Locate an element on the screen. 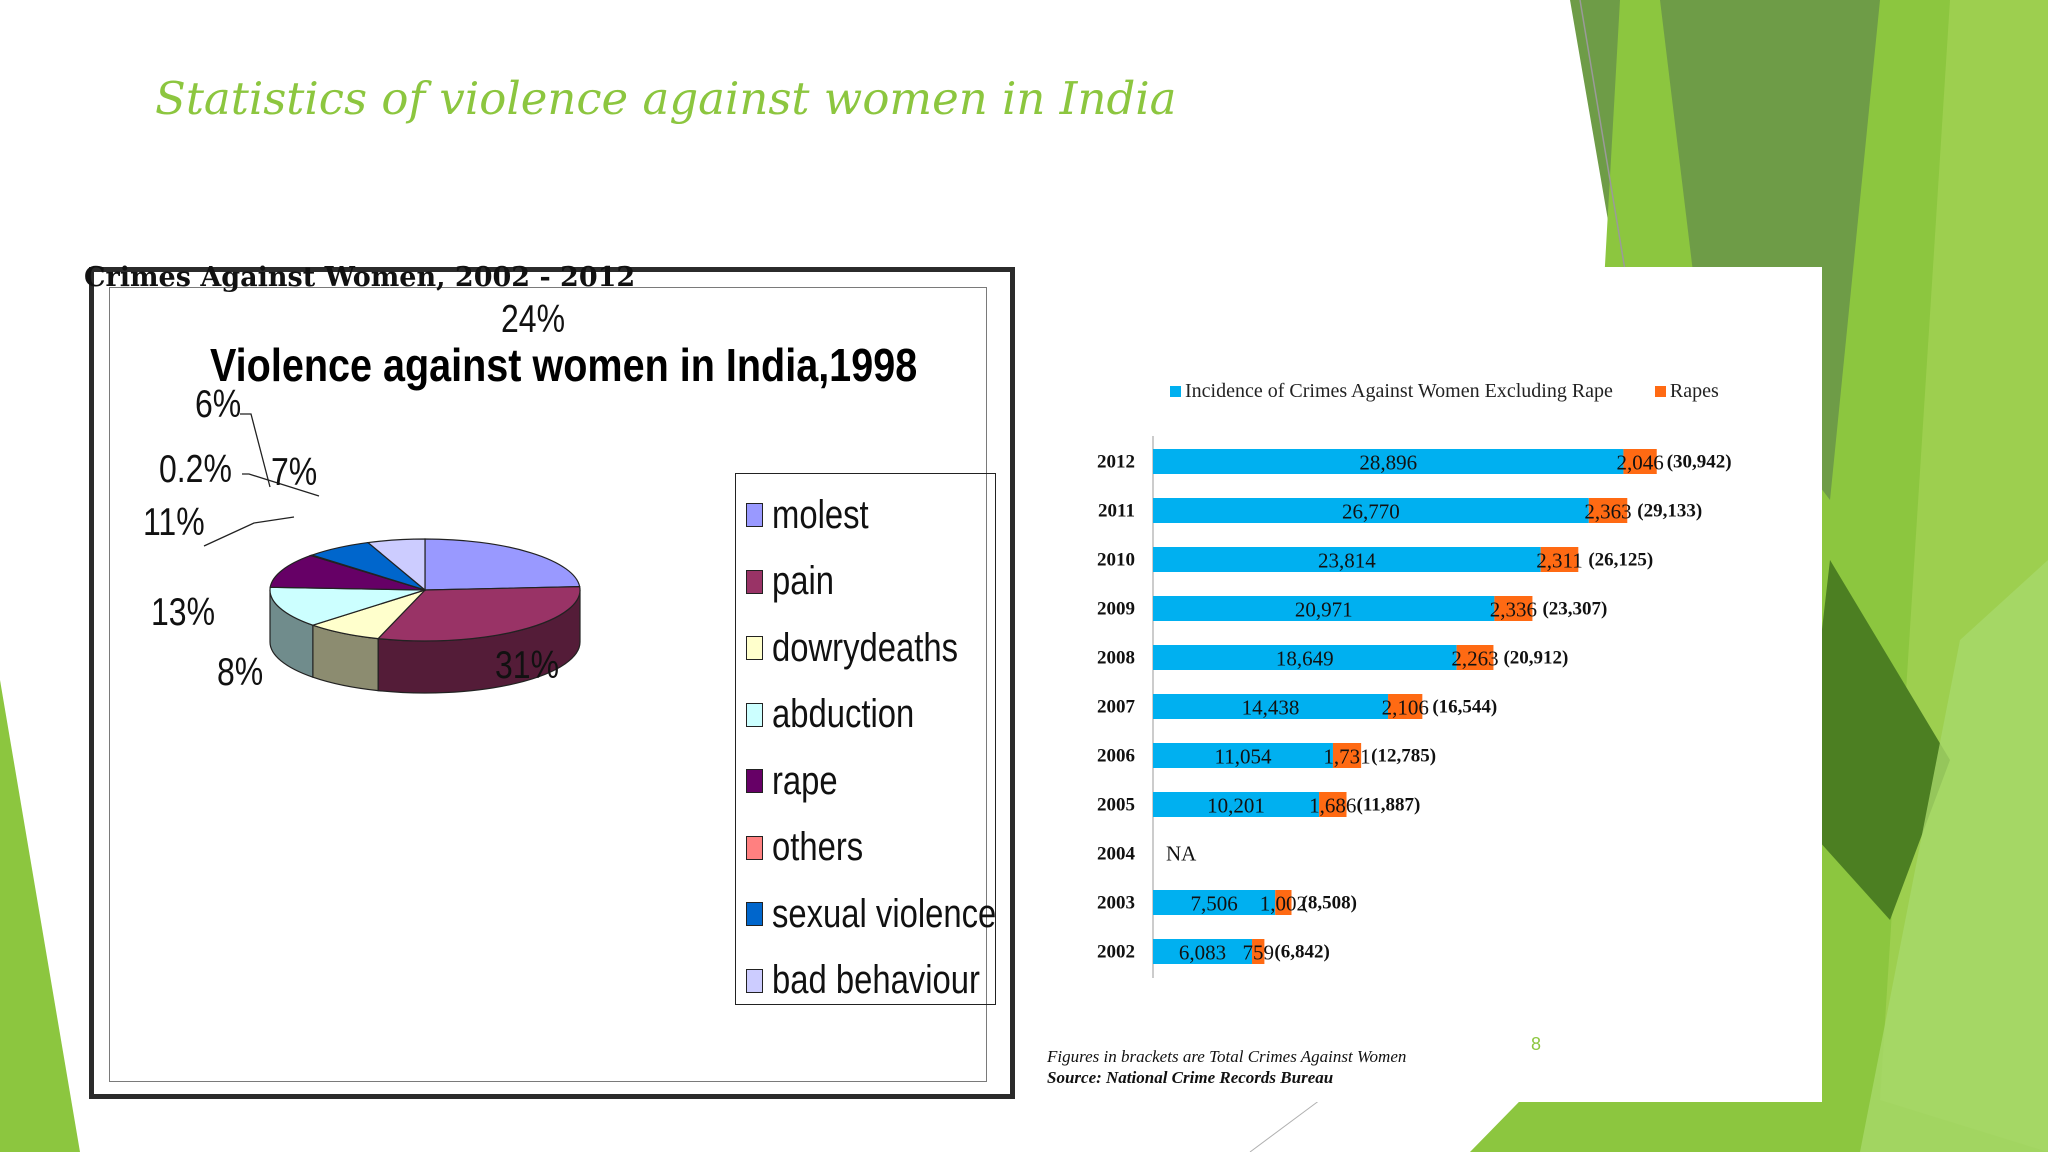 The image size is (2048, 1152). bar-incidence-value: 11,054 is located at coordinates (1242, 757).